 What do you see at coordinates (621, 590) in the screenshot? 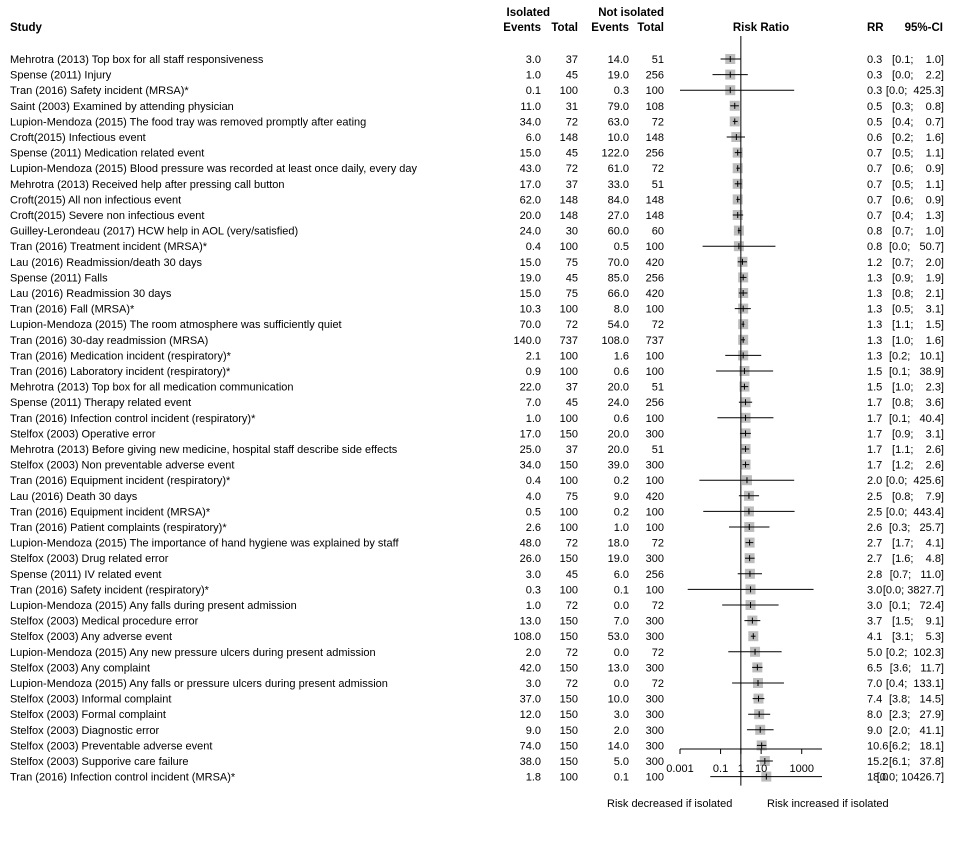
I see `not-isolated-events-value: 0.1` at bounding box center [621, 590].